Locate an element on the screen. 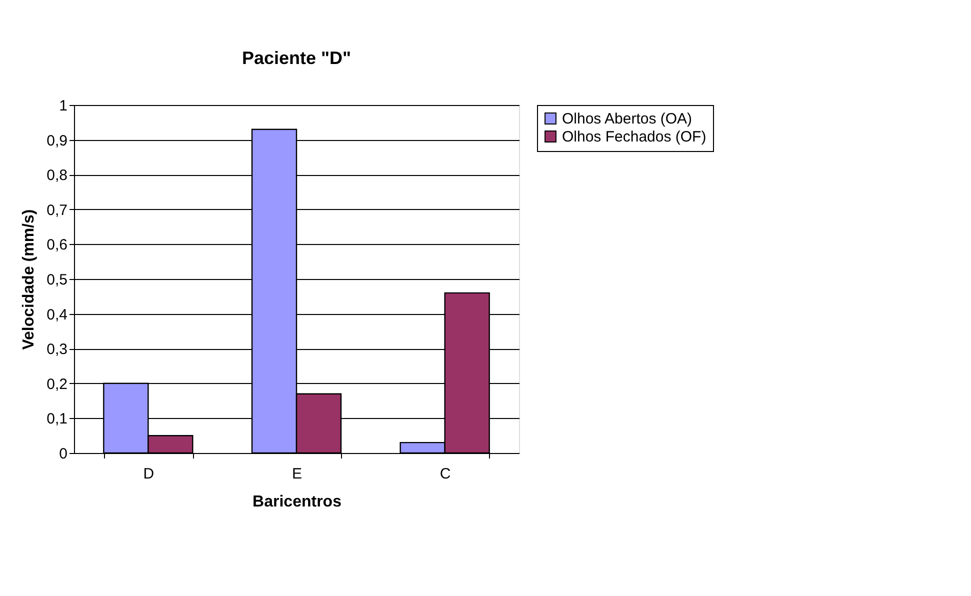 Image resolution: width=971 pixels, height=596 pixels. y-tick-label: 0,8 is located at coordinates (57, 175).